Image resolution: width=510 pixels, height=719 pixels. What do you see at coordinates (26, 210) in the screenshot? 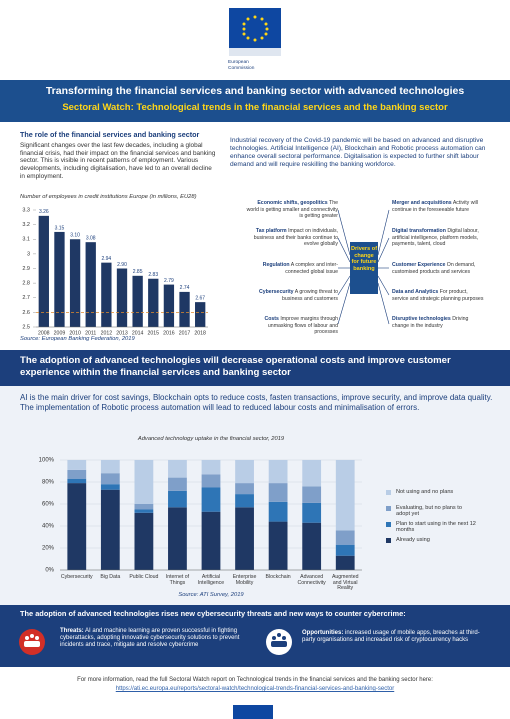
I see `y-tick-label: 3.3` at bounding box center [26, 210].